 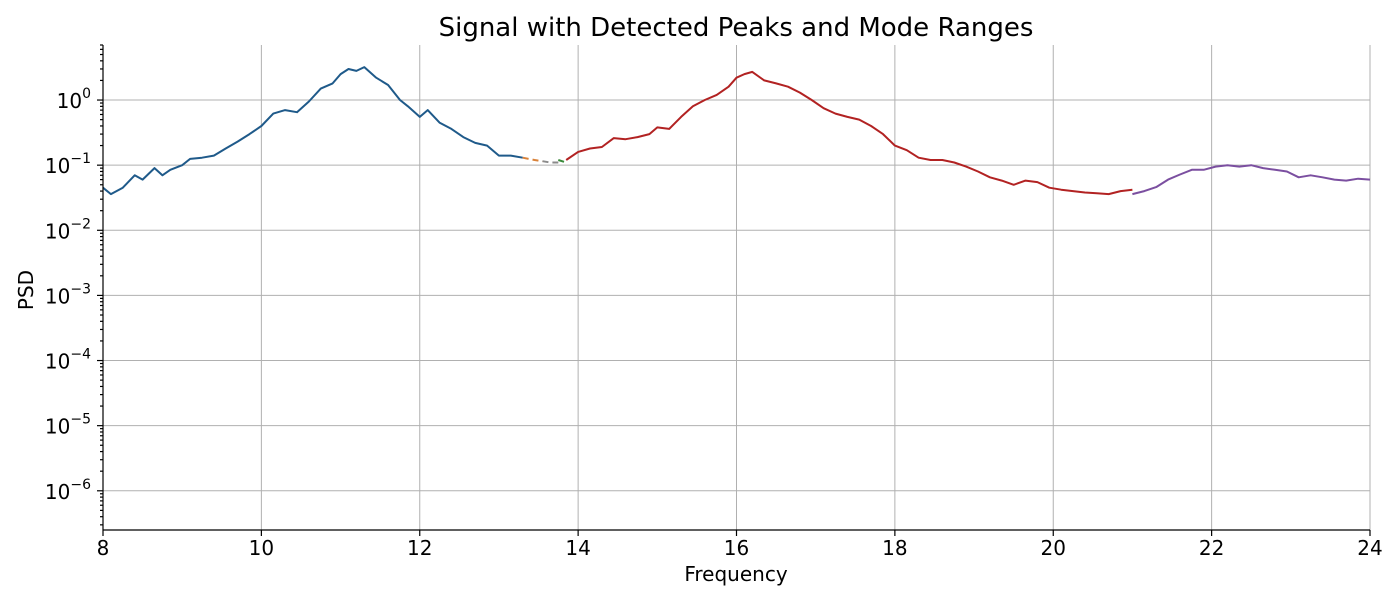 What do you see at coordinates (577, 548) in the screenshot?
I see `x-tick-label: 14` at bounding box center [577, 548].